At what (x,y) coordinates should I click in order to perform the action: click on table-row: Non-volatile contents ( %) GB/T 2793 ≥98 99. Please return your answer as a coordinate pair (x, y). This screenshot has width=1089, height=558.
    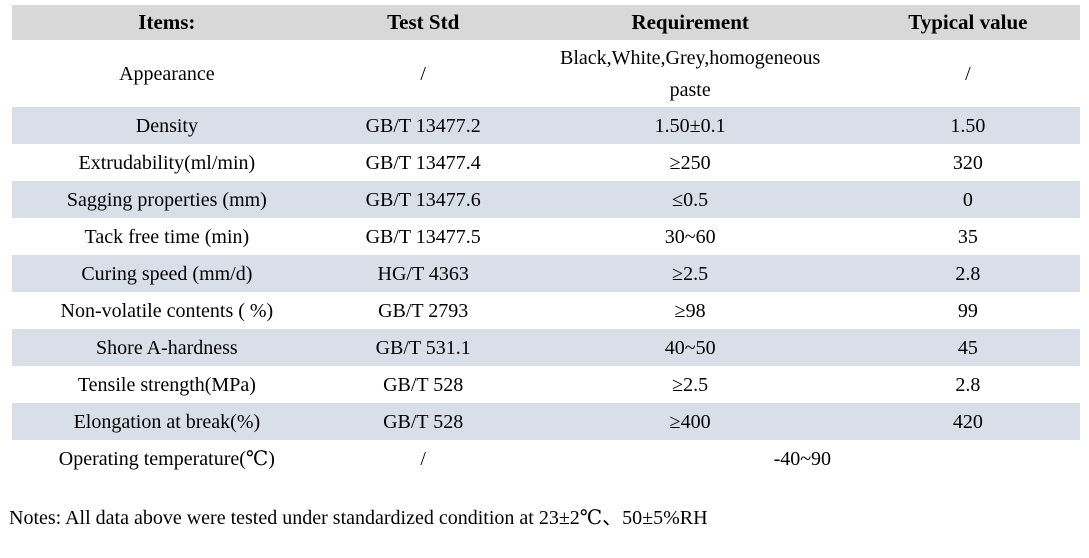
    Looking at the image, I should click on (546, 310).